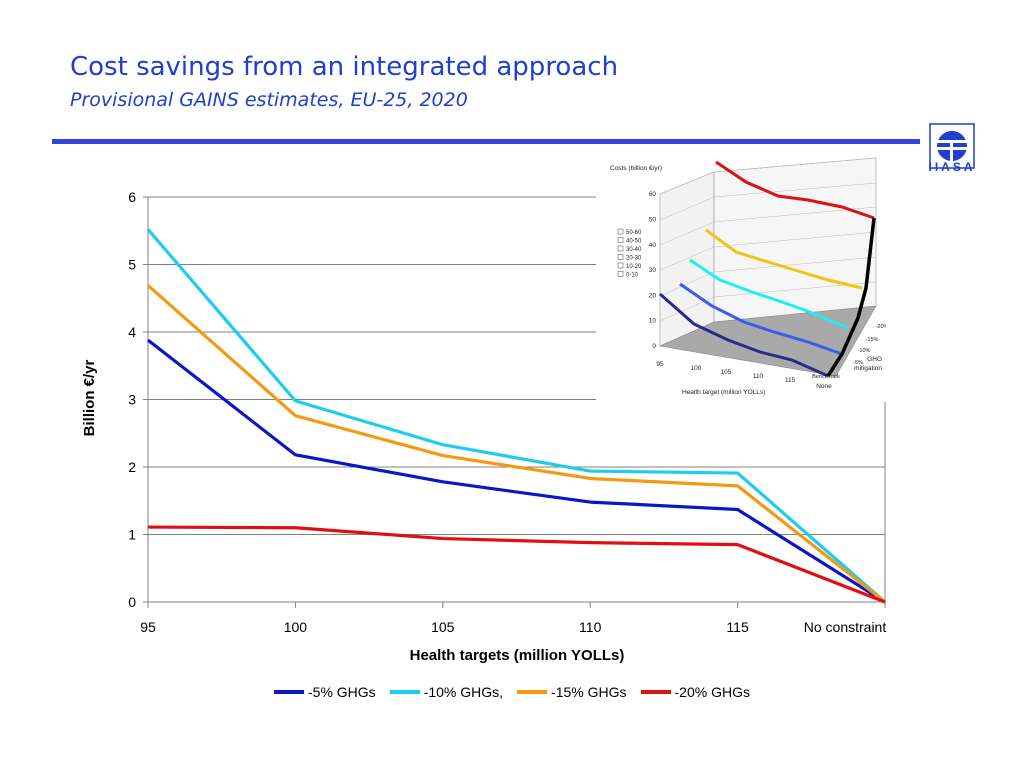 This screenshot has width=1024, height=768. What do you see at coordinates (845, 627) in the screenshot?
I see `x-tick-label: No constraint` at bounding box center [845, 627].